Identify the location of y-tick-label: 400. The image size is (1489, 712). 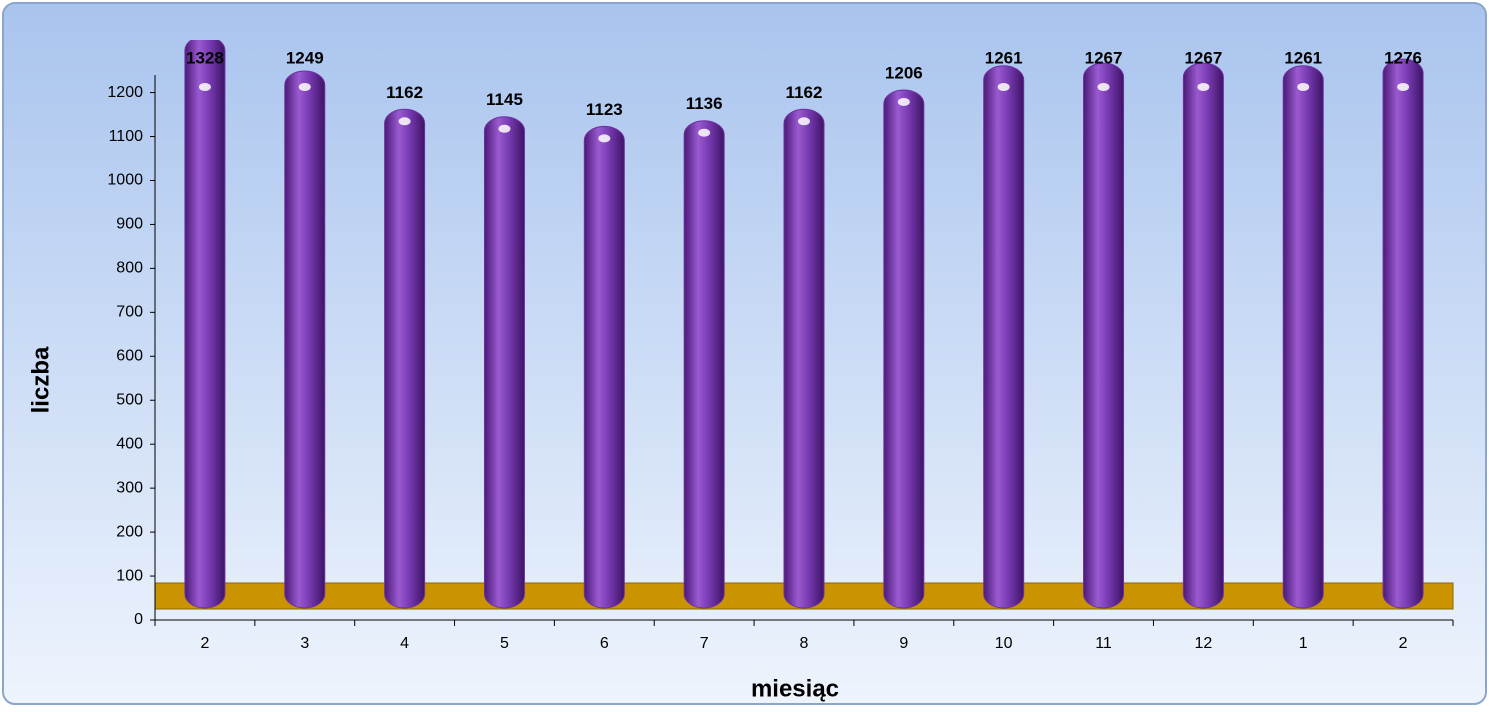
(129, 443).